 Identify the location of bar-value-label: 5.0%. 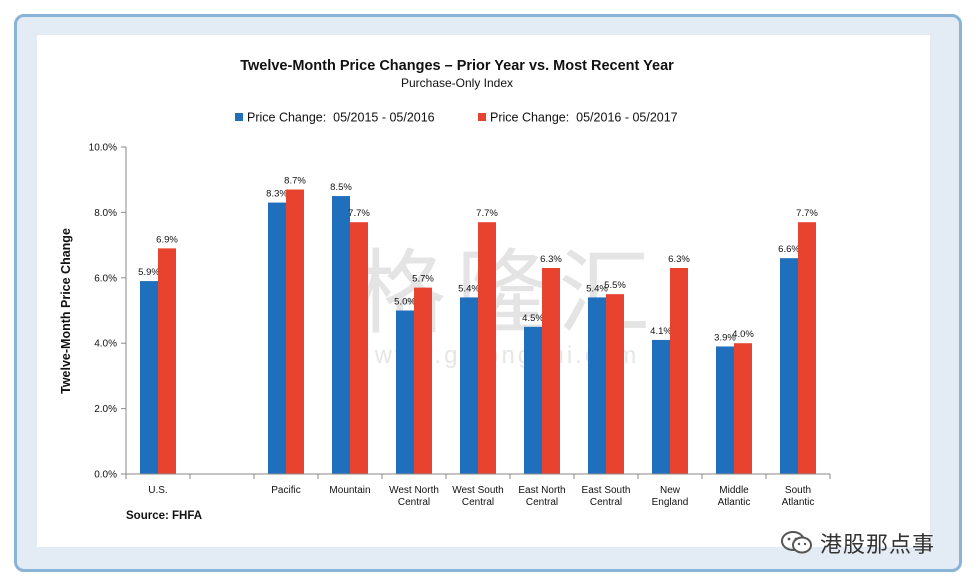
(405, 302).